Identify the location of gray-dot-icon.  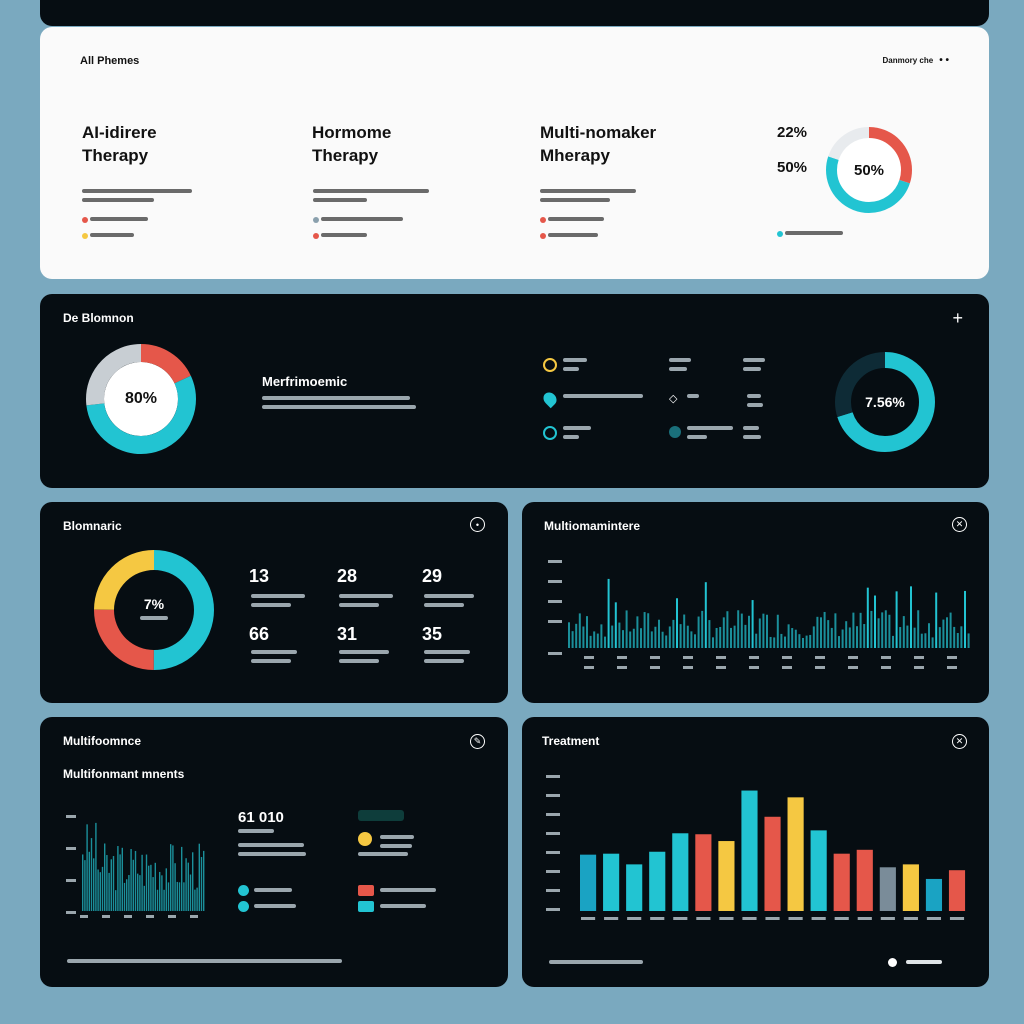
(316, 220).